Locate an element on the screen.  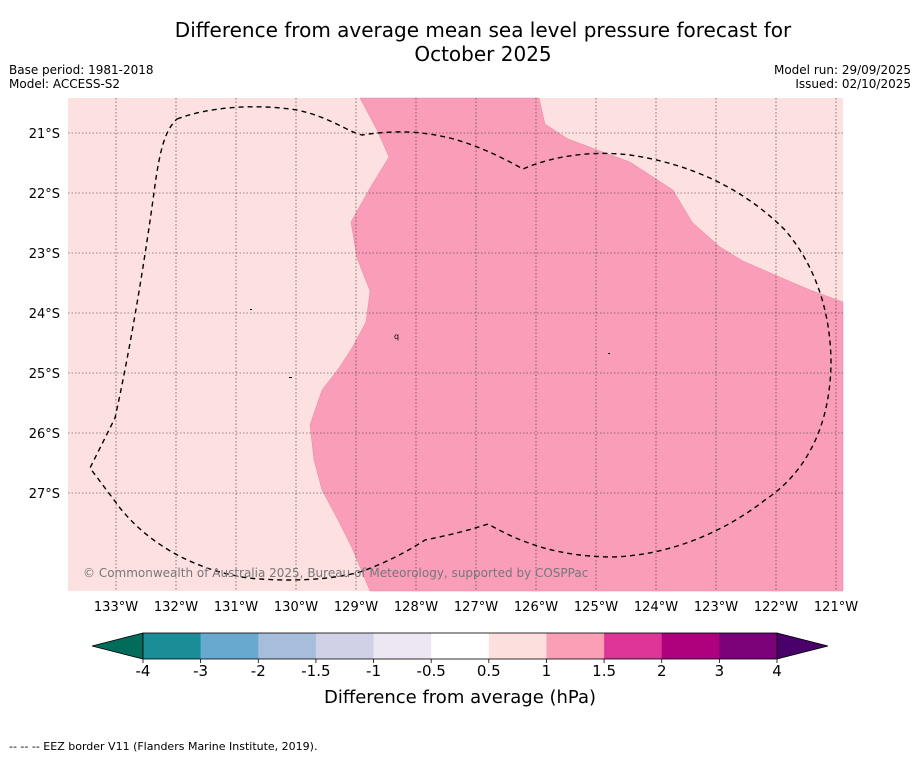
lon-label: 122°W is located at coordinates (776, 607).